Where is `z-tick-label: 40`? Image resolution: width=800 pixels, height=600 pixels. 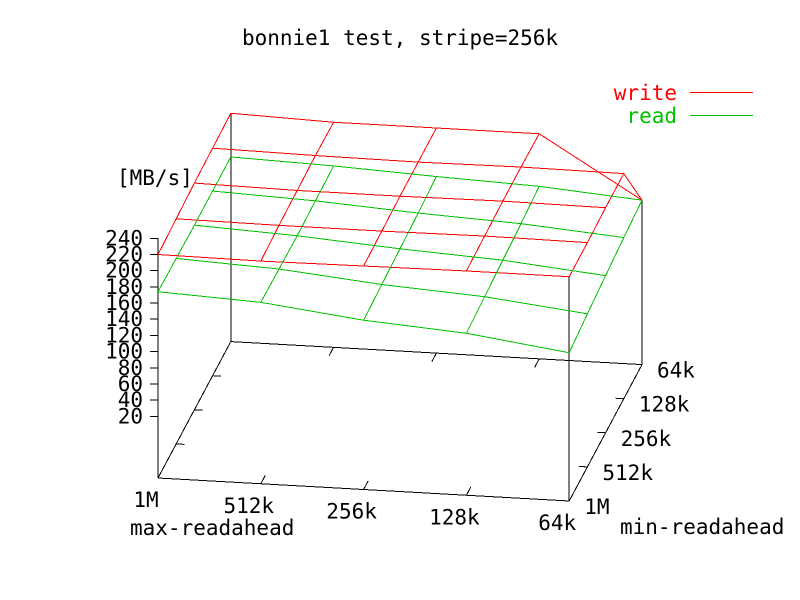
z-tick-label: 40 is located at coordinates (130, 400).